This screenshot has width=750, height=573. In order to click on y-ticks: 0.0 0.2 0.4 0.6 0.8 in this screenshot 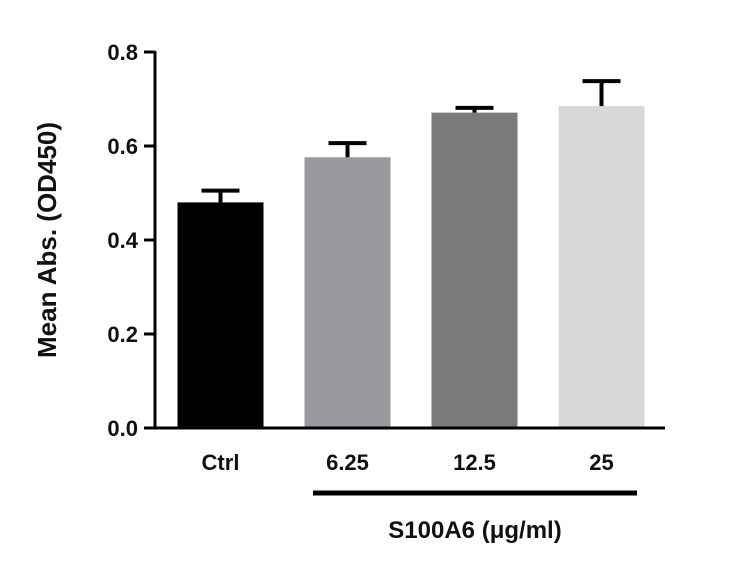, I will do `click(131, 240)`.